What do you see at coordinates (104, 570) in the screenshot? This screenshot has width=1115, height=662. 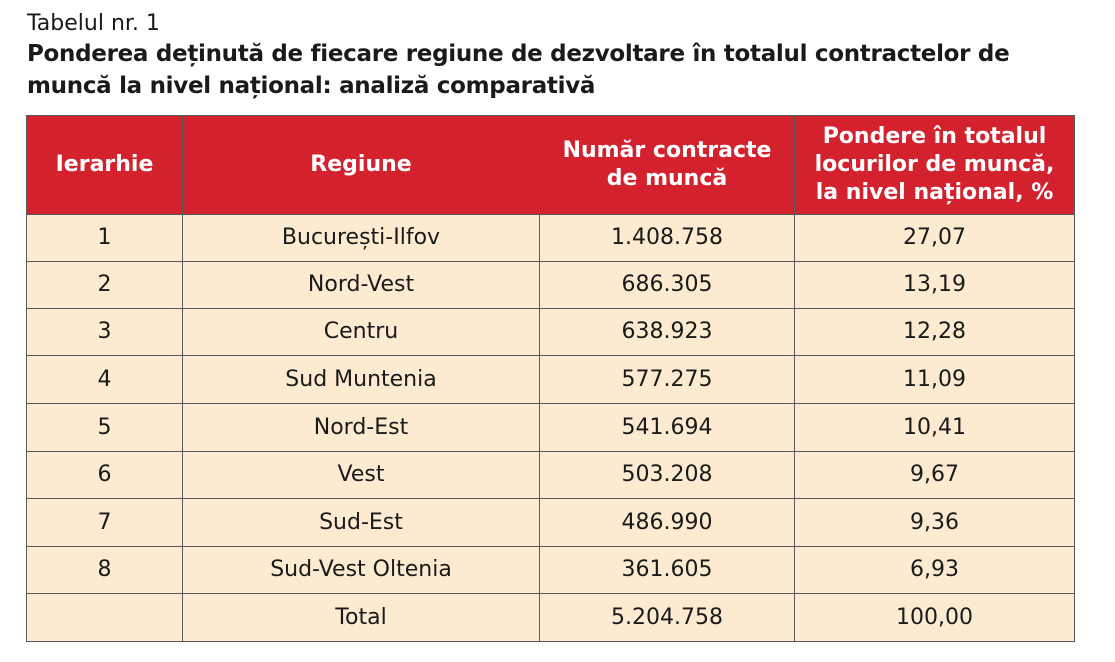 I see `cell-rank: 8` at bounding box center [104, 570].